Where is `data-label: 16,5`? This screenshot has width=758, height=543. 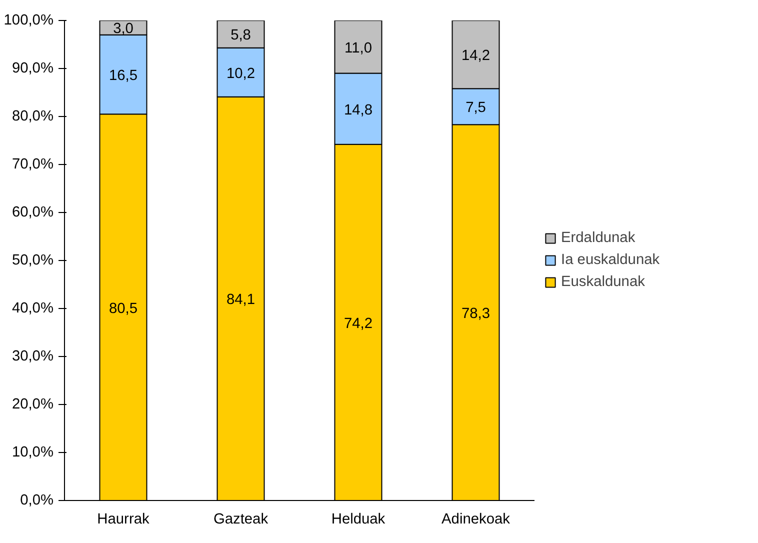
data-label: 16,5 is located at coordinates (123, 76).